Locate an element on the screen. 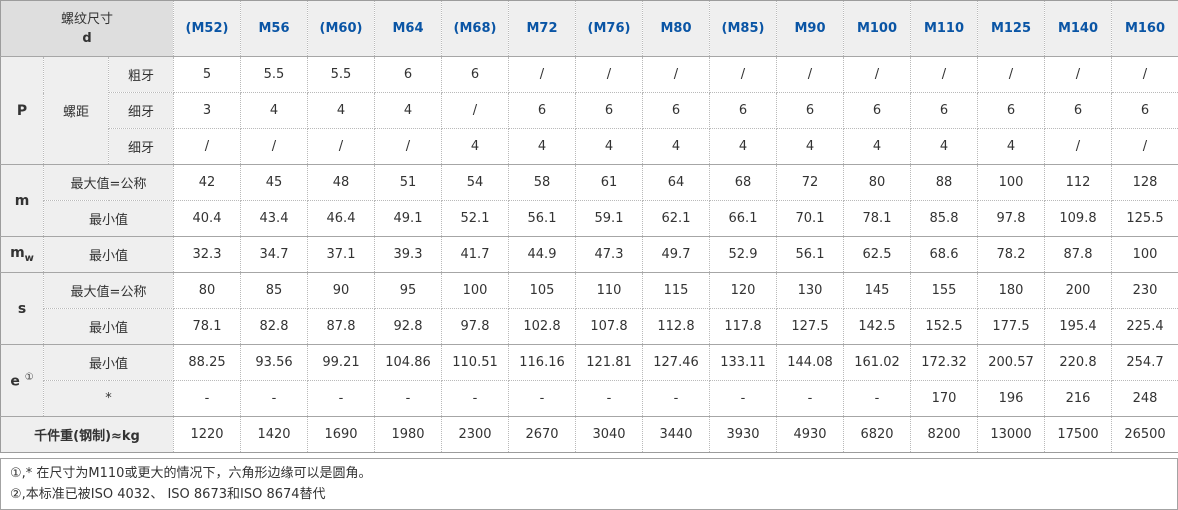 Image resolution: width=1178 pixels, height=510 pixels. value-cell: 4930 is located at coordinates (810, 435).